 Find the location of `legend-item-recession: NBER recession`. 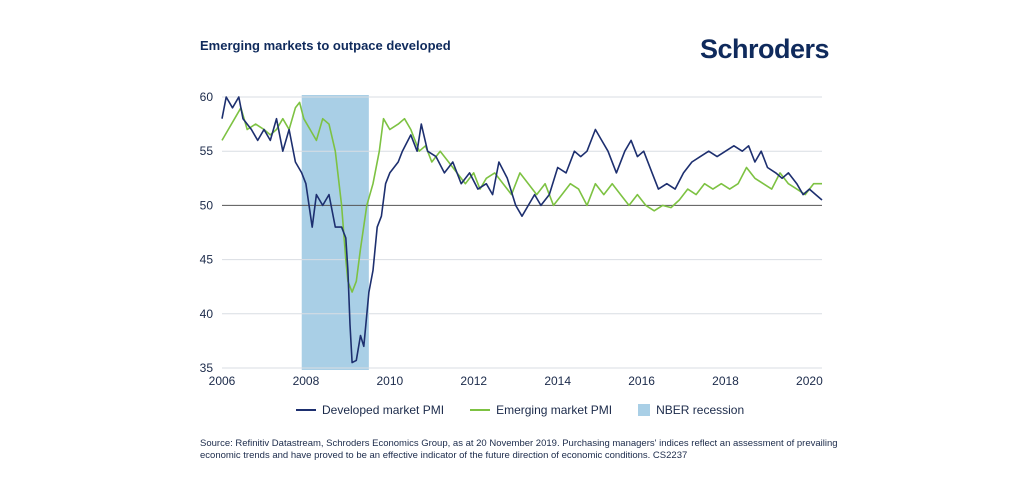

legend-item-recession: NBER recession is located at coordinates (691, 410).